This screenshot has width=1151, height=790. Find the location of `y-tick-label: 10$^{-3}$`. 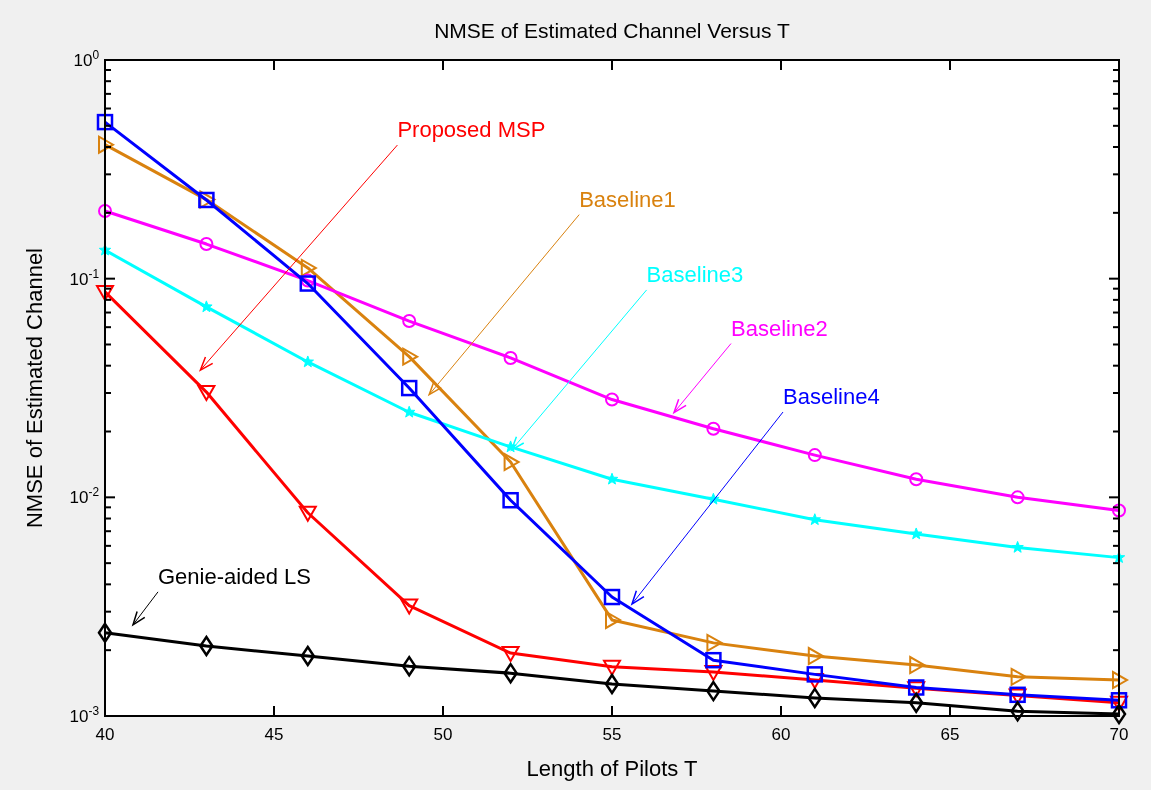

y-tick-label: 10$^{-3}$ is located at coordinates (84, 715).